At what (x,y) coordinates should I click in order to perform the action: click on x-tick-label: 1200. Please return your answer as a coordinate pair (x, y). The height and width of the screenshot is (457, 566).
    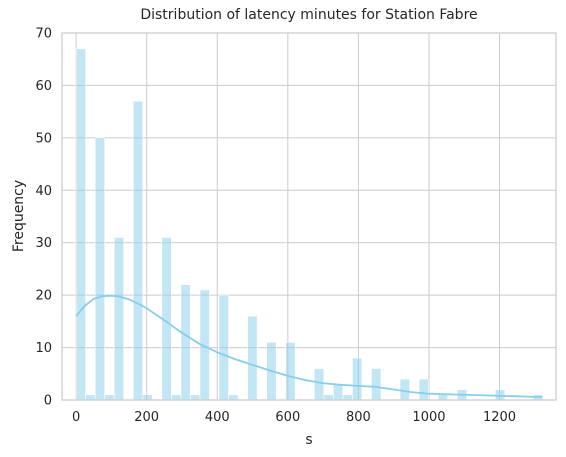
    Looking at the image, I should click on (499, 417).